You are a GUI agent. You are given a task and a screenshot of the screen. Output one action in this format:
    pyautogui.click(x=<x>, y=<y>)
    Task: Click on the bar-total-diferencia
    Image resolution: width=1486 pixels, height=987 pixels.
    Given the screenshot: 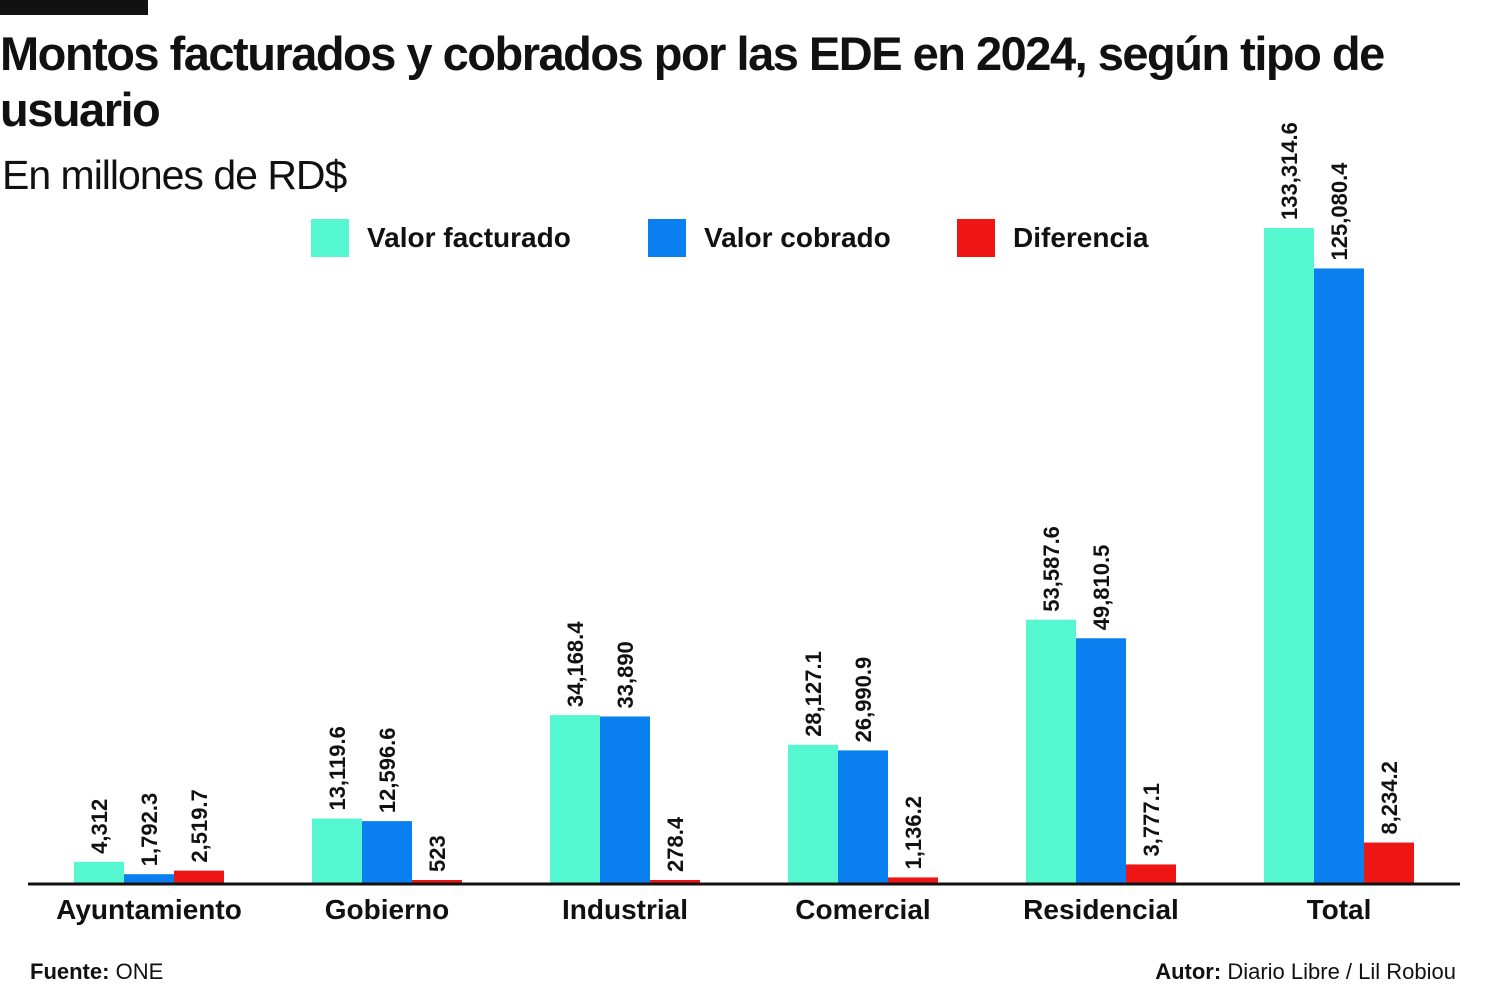 What is the action you would take?
    pyautogui.click(x=1389, y=862)
    